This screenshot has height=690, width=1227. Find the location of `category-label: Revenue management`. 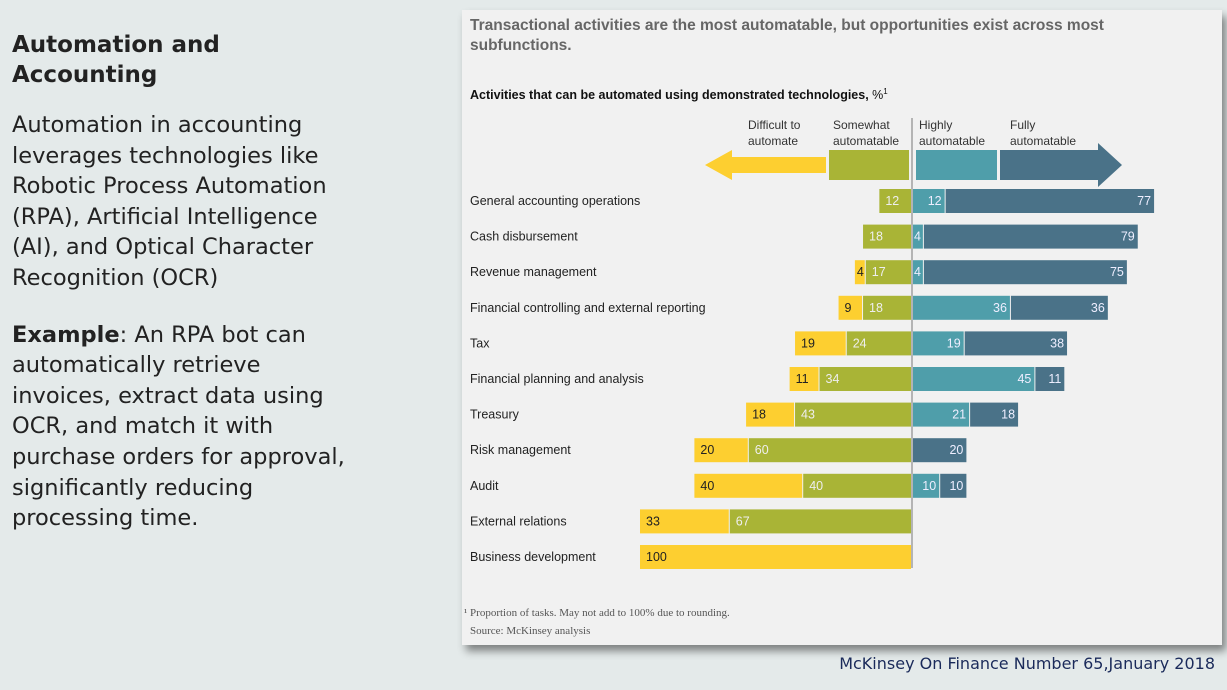

category-label: Revenue management is located at coordinates (533, 272).